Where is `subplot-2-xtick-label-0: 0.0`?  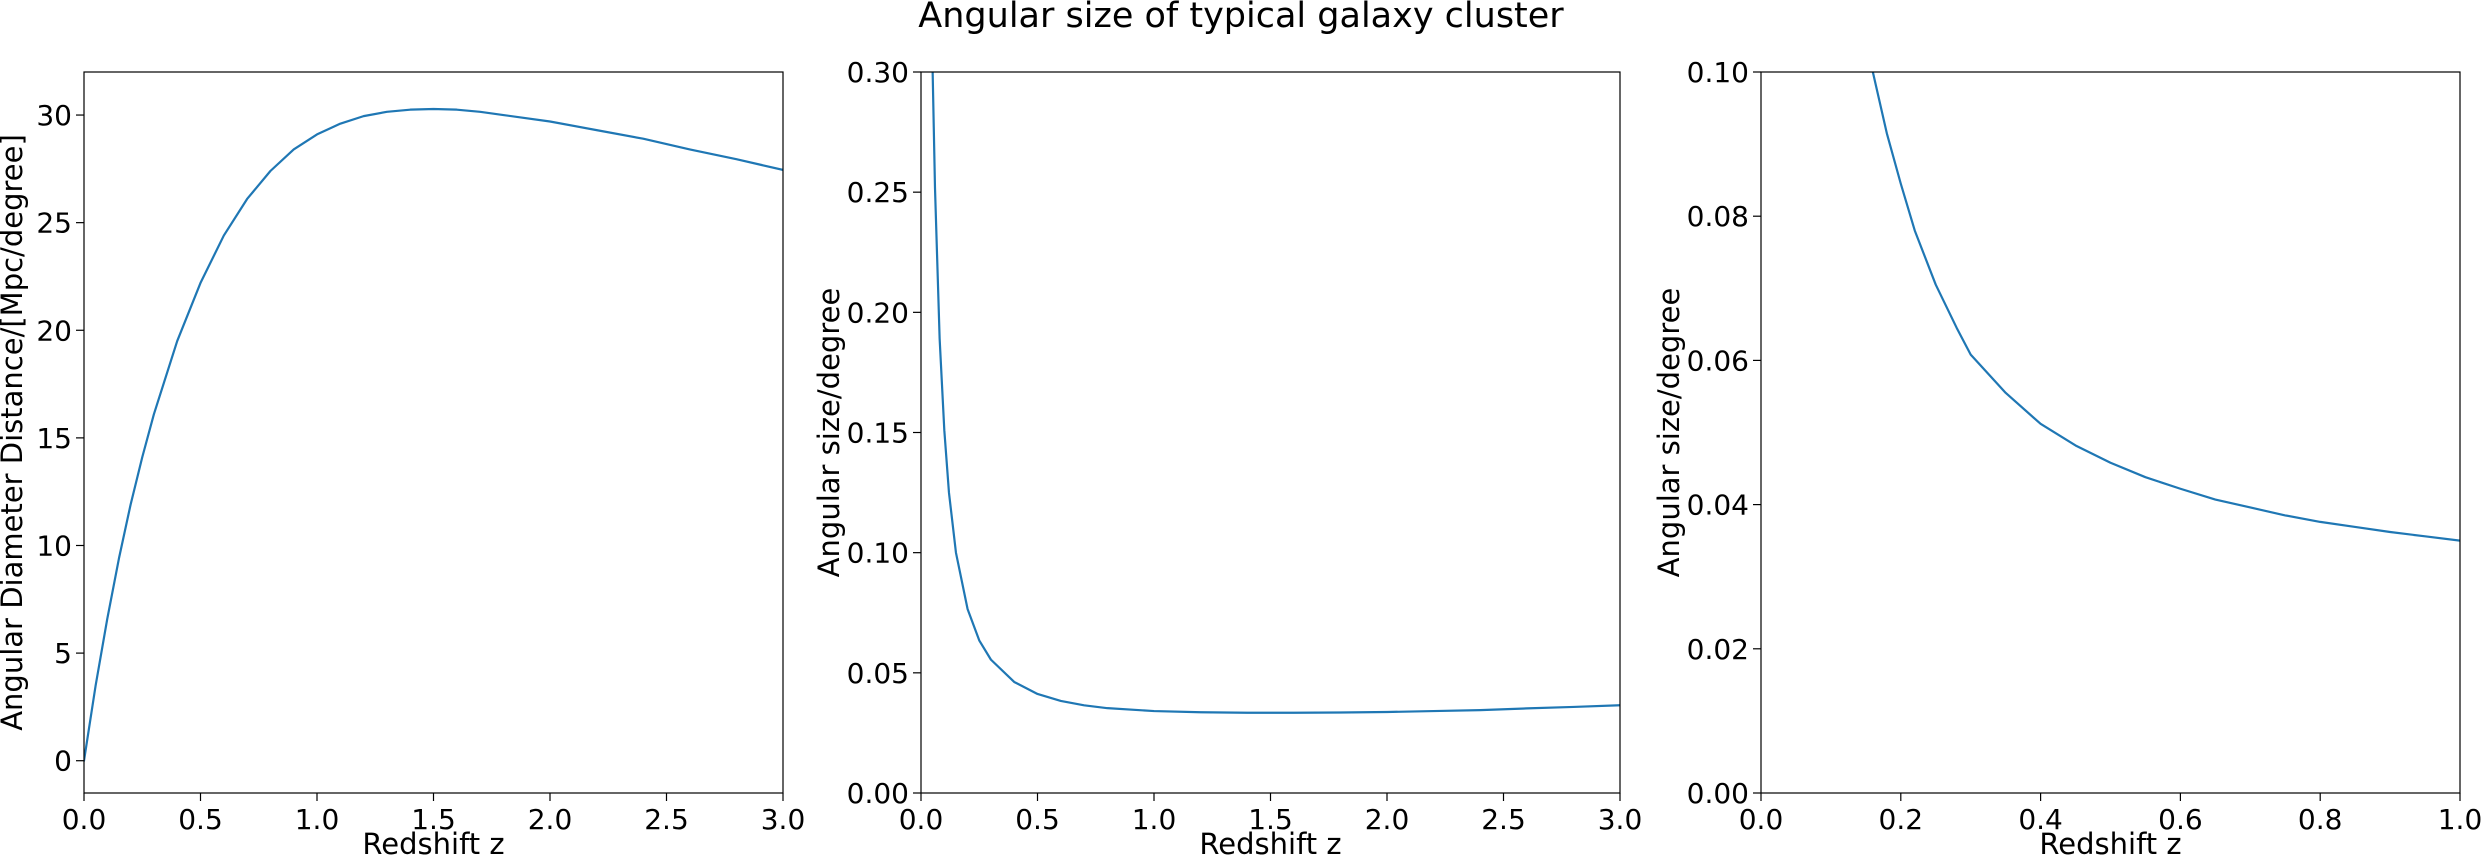 subplot-2-xtick-label-0: 0.0 is located at coordinates (921, 819).